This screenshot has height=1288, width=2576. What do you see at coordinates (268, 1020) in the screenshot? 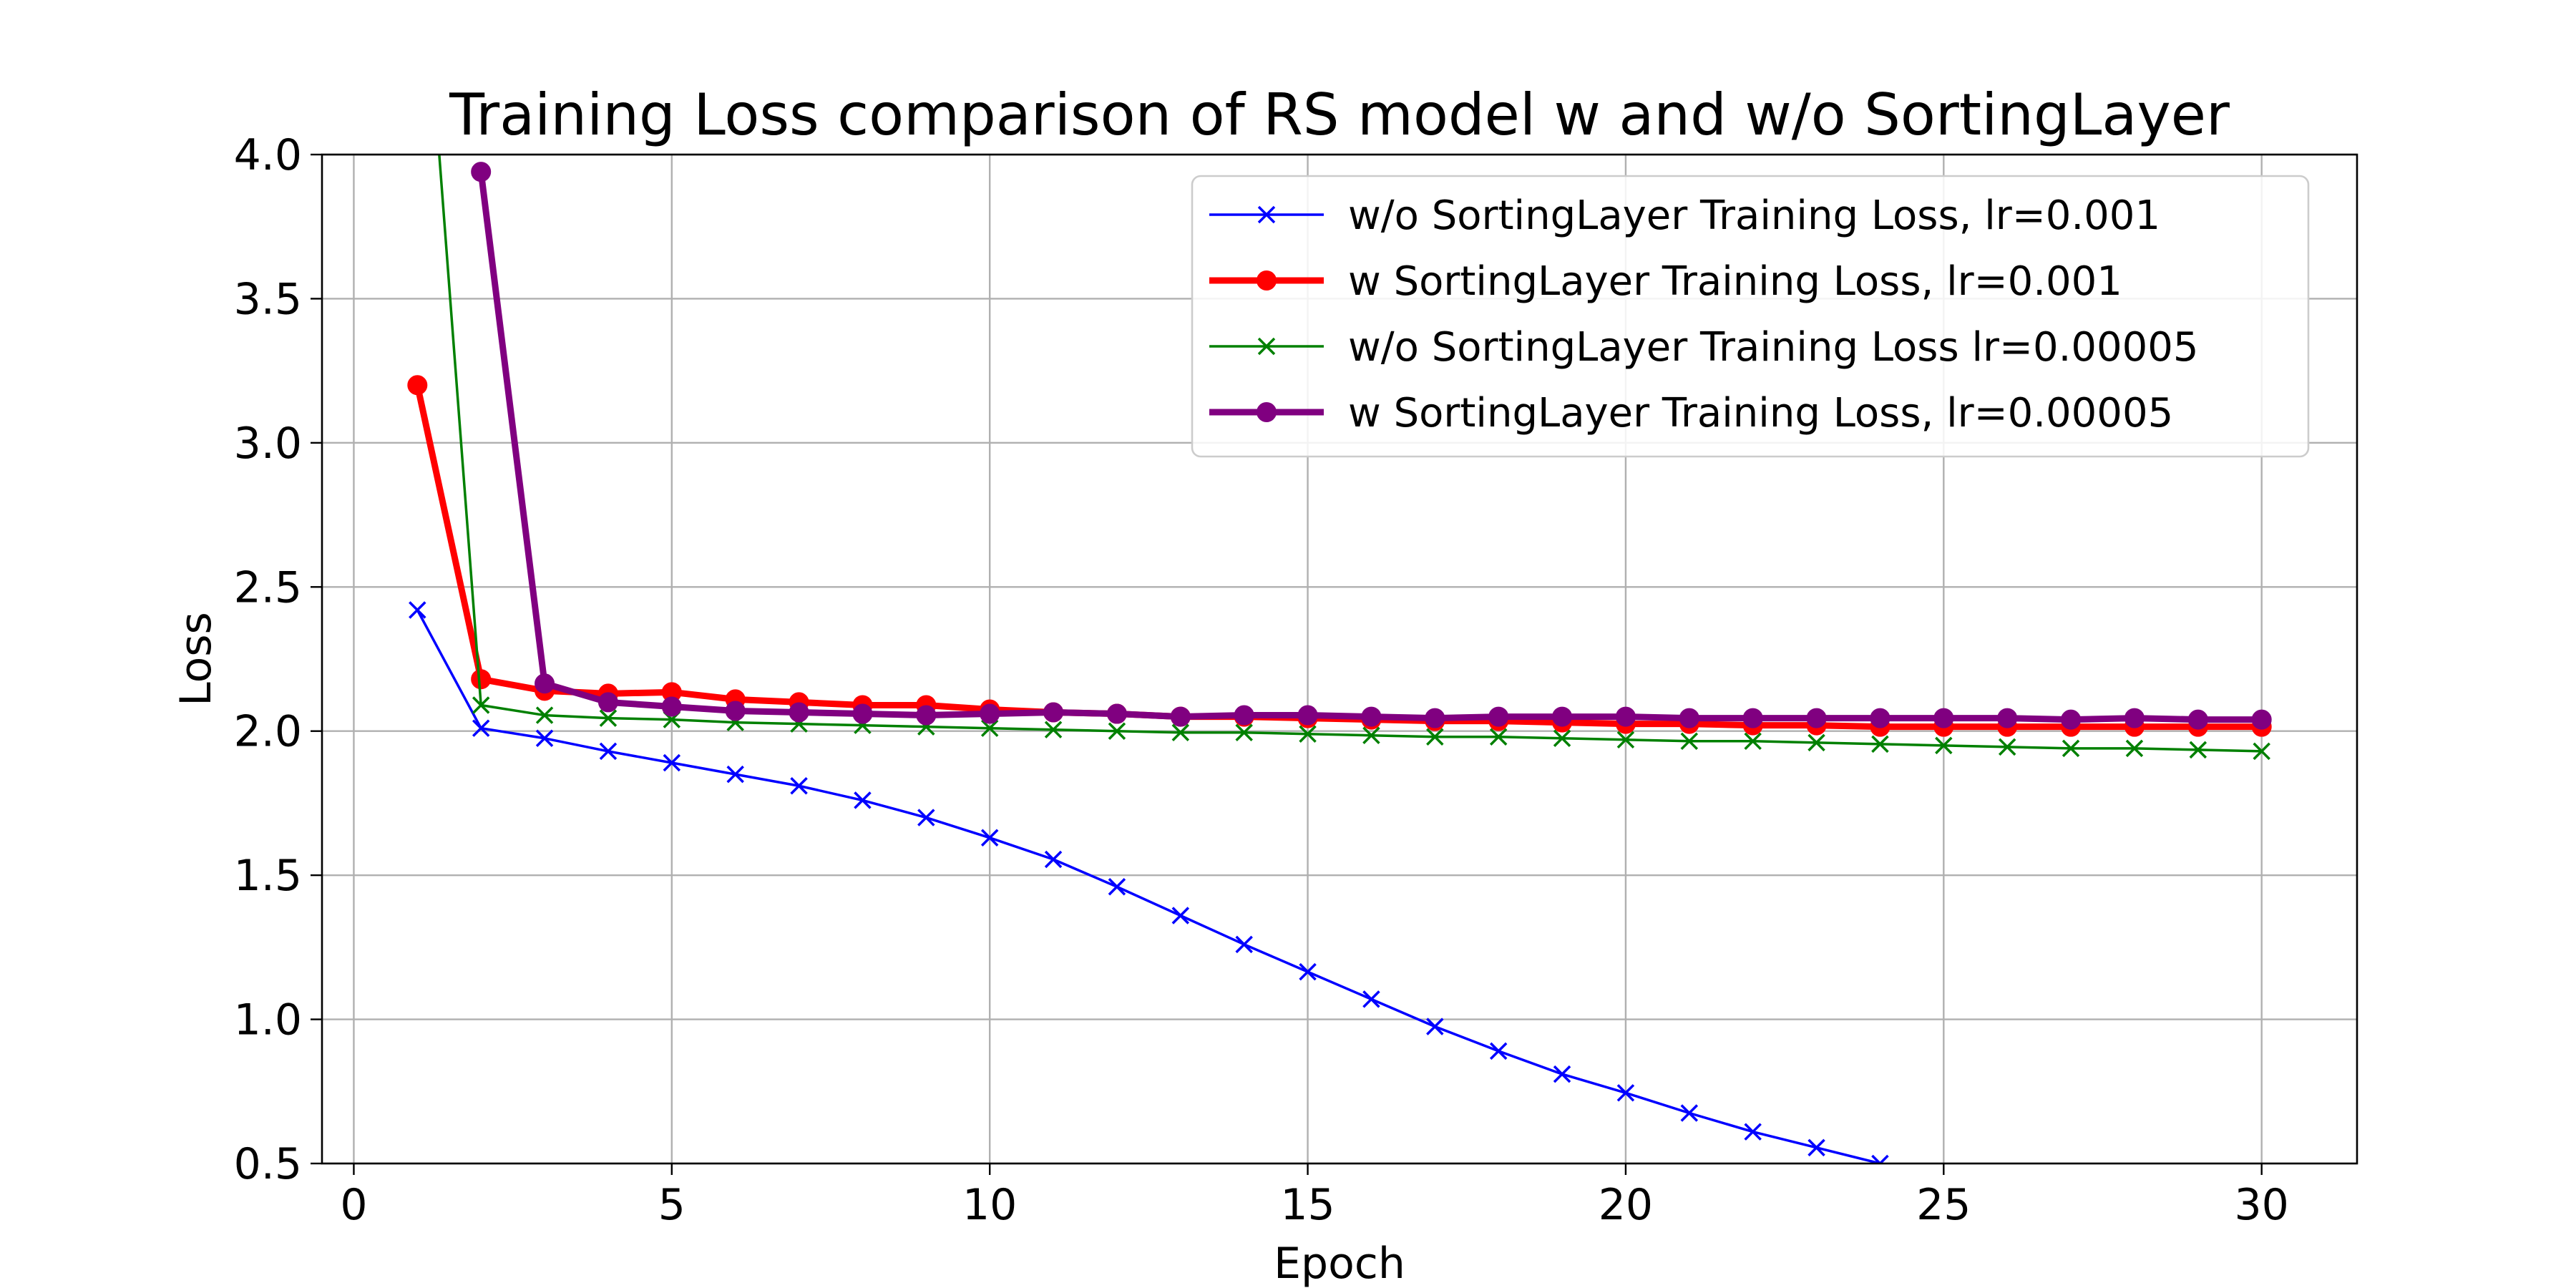
I see `y-tick-label: 1.0` at bounding box center [268, 1020].